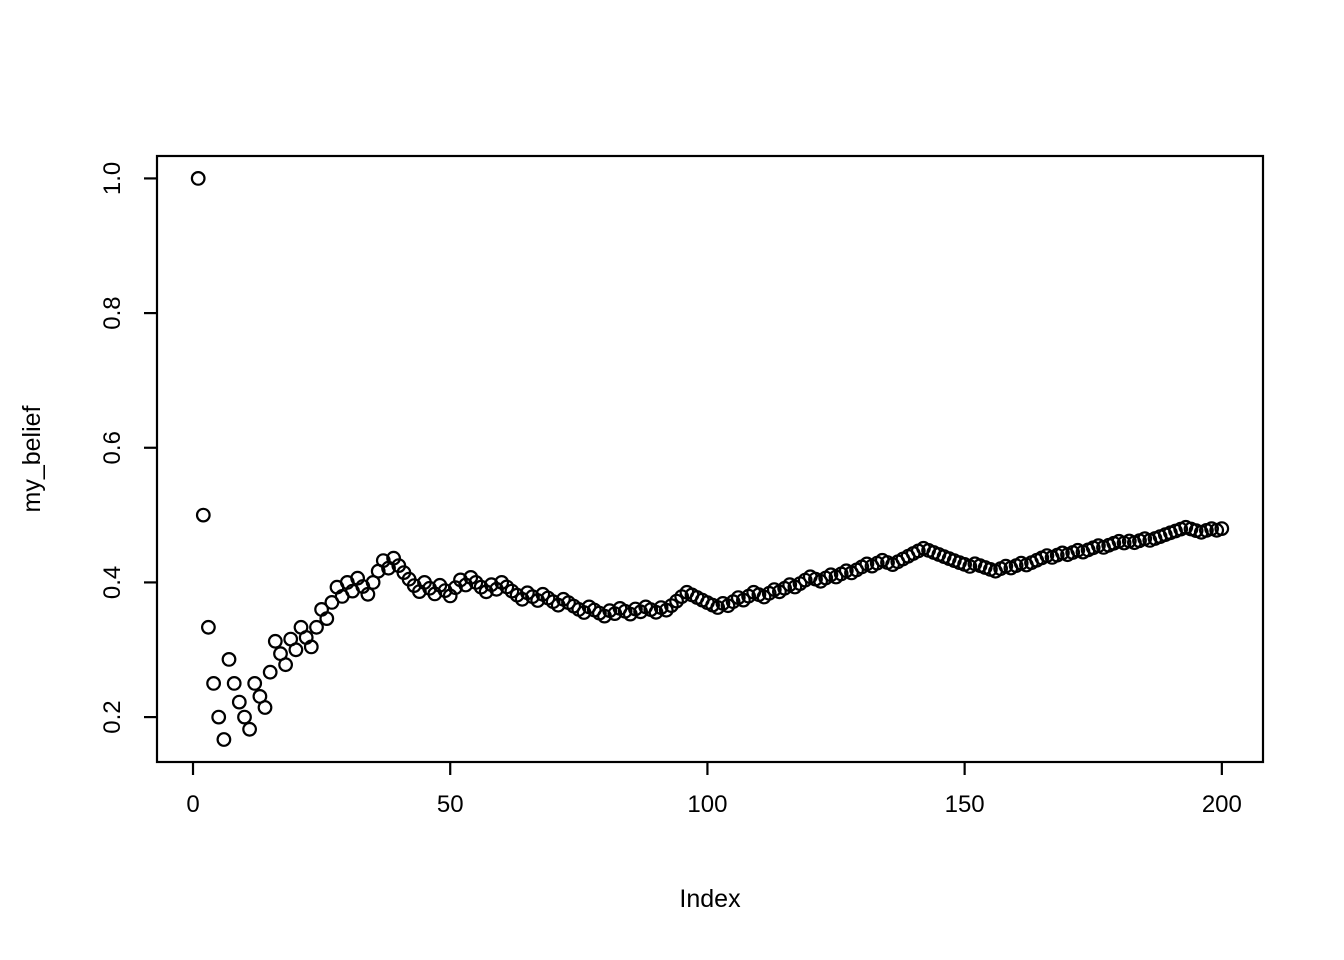  What do you see at coordinates (965, 804) in the screenshot?
I see `x-tick-label: 150` at bounding box center [965, 804].